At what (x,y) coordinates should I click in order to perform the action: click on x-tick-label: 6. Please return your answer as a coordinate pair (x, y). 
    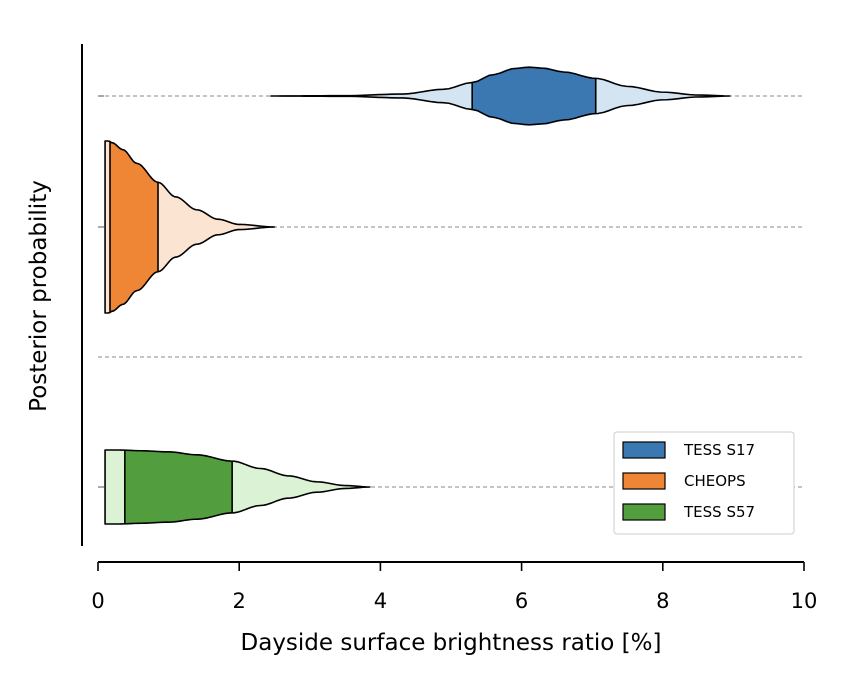
    Looking at the image, I should click on (521, 601).